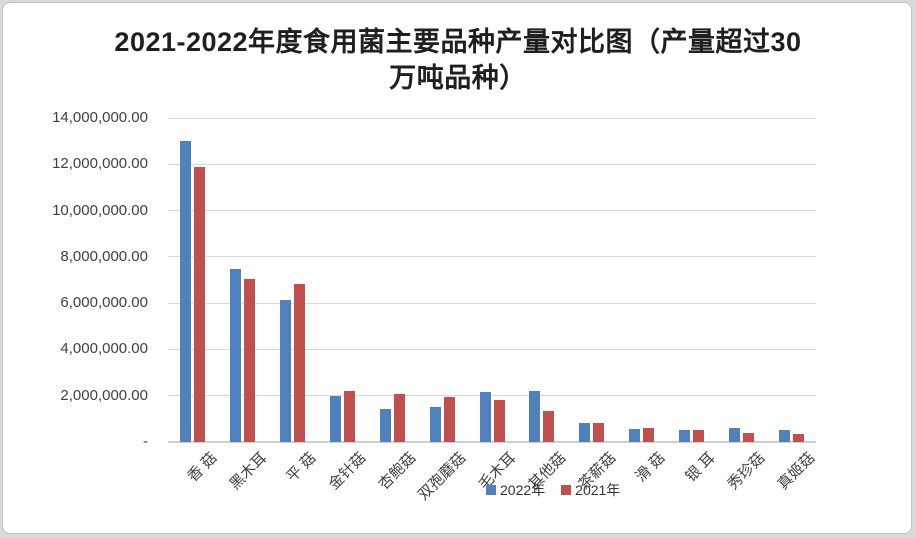 This screenshot has width=916, height=538. Describe the element at coordinates (458, 78) in the screenshot. I see `chart-title-line2: 万吨品种）` at that location.